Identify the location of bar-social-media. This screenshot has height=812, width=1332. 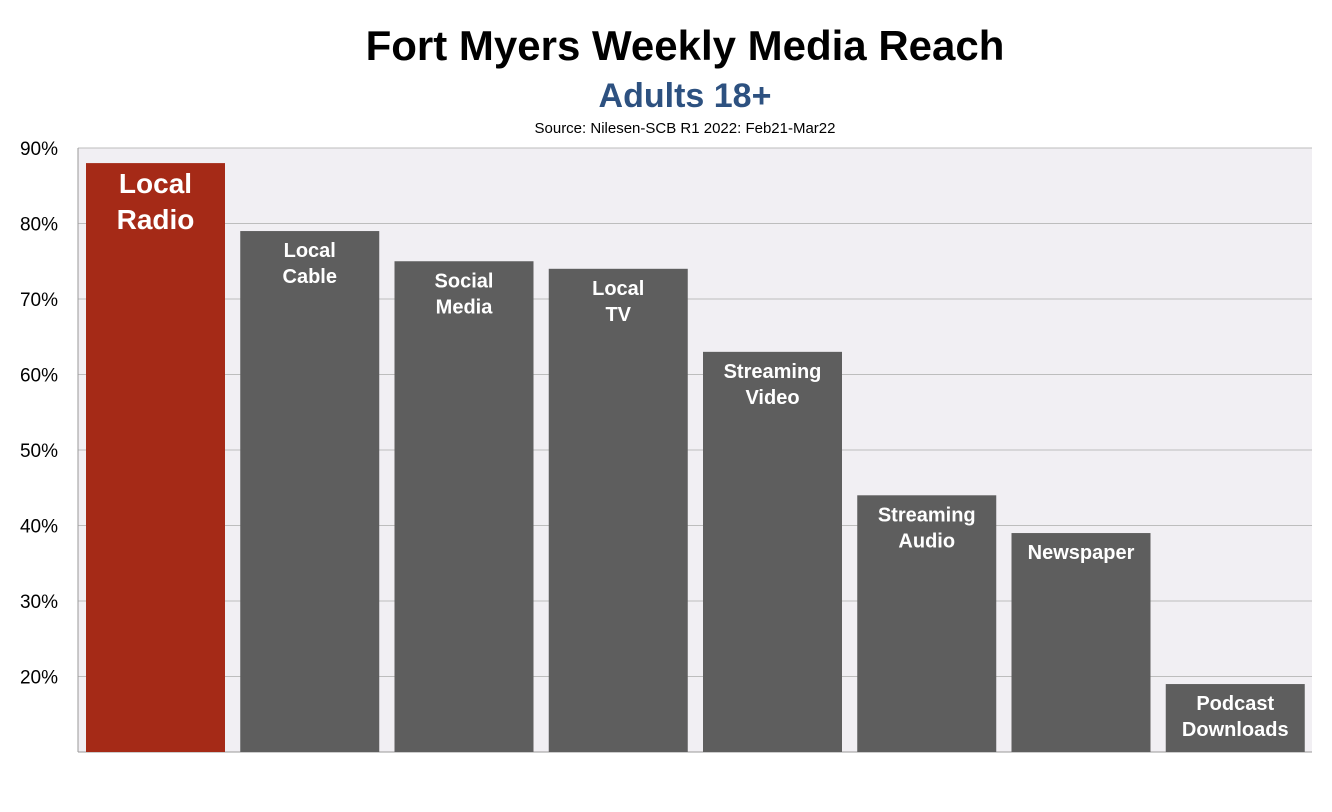
(464, 506).